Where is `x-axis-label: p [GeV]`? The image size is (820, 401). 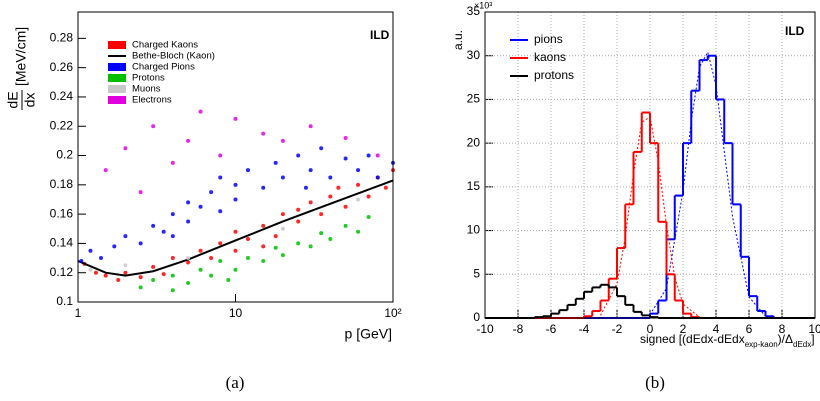
x-axis-label: p [GeV] is located at coordinates (368, 334).